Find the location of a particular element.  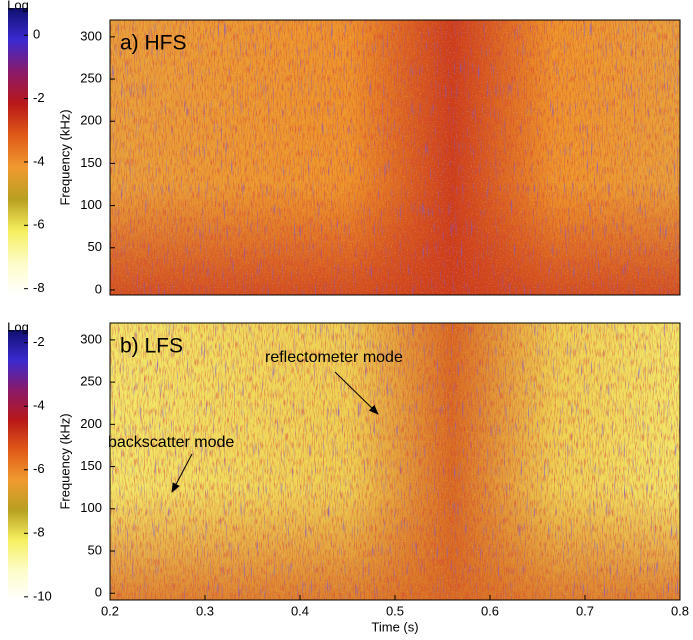

colorbar-tick-label: 0 is located at coordinates (36, 34).